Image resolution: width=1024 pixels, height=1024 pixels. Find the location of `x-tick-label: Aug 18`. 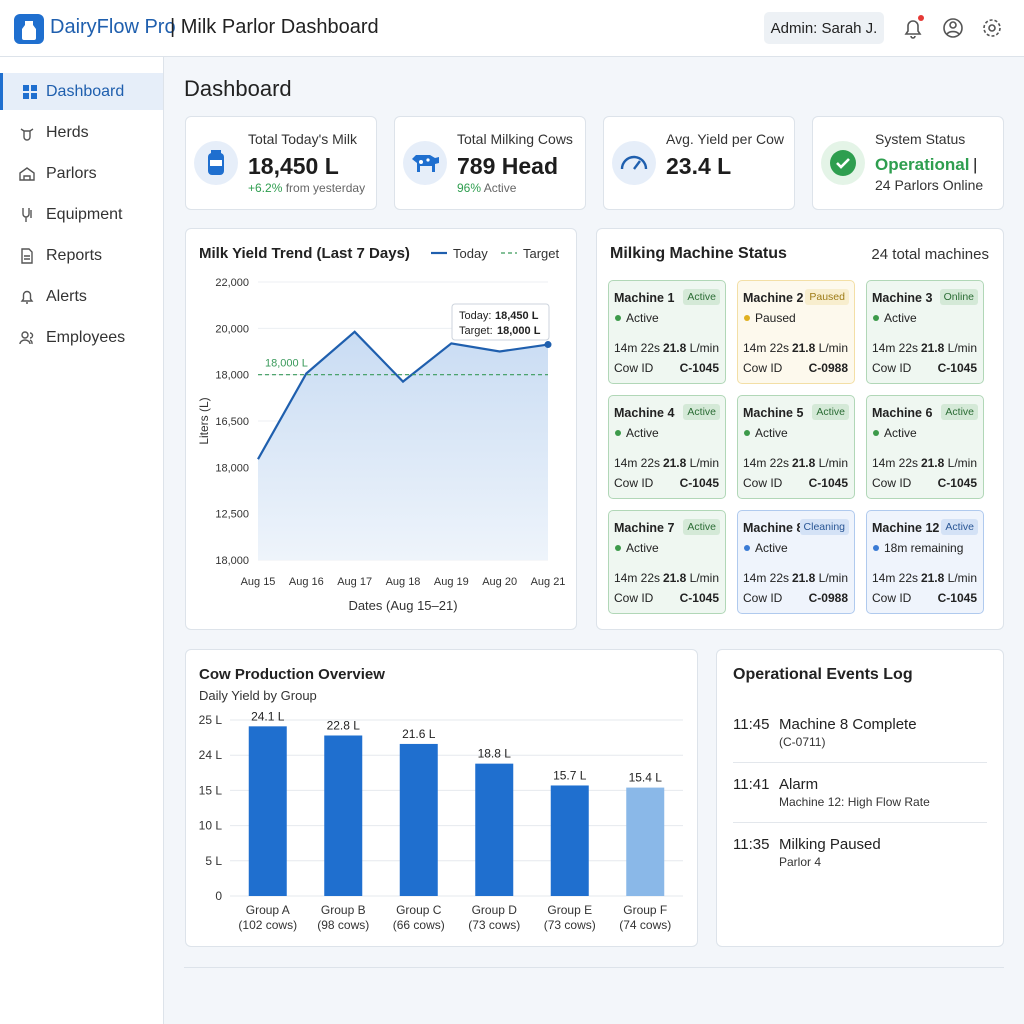

x-tick-label: Aug 18 is located at coordinates (403, 582).